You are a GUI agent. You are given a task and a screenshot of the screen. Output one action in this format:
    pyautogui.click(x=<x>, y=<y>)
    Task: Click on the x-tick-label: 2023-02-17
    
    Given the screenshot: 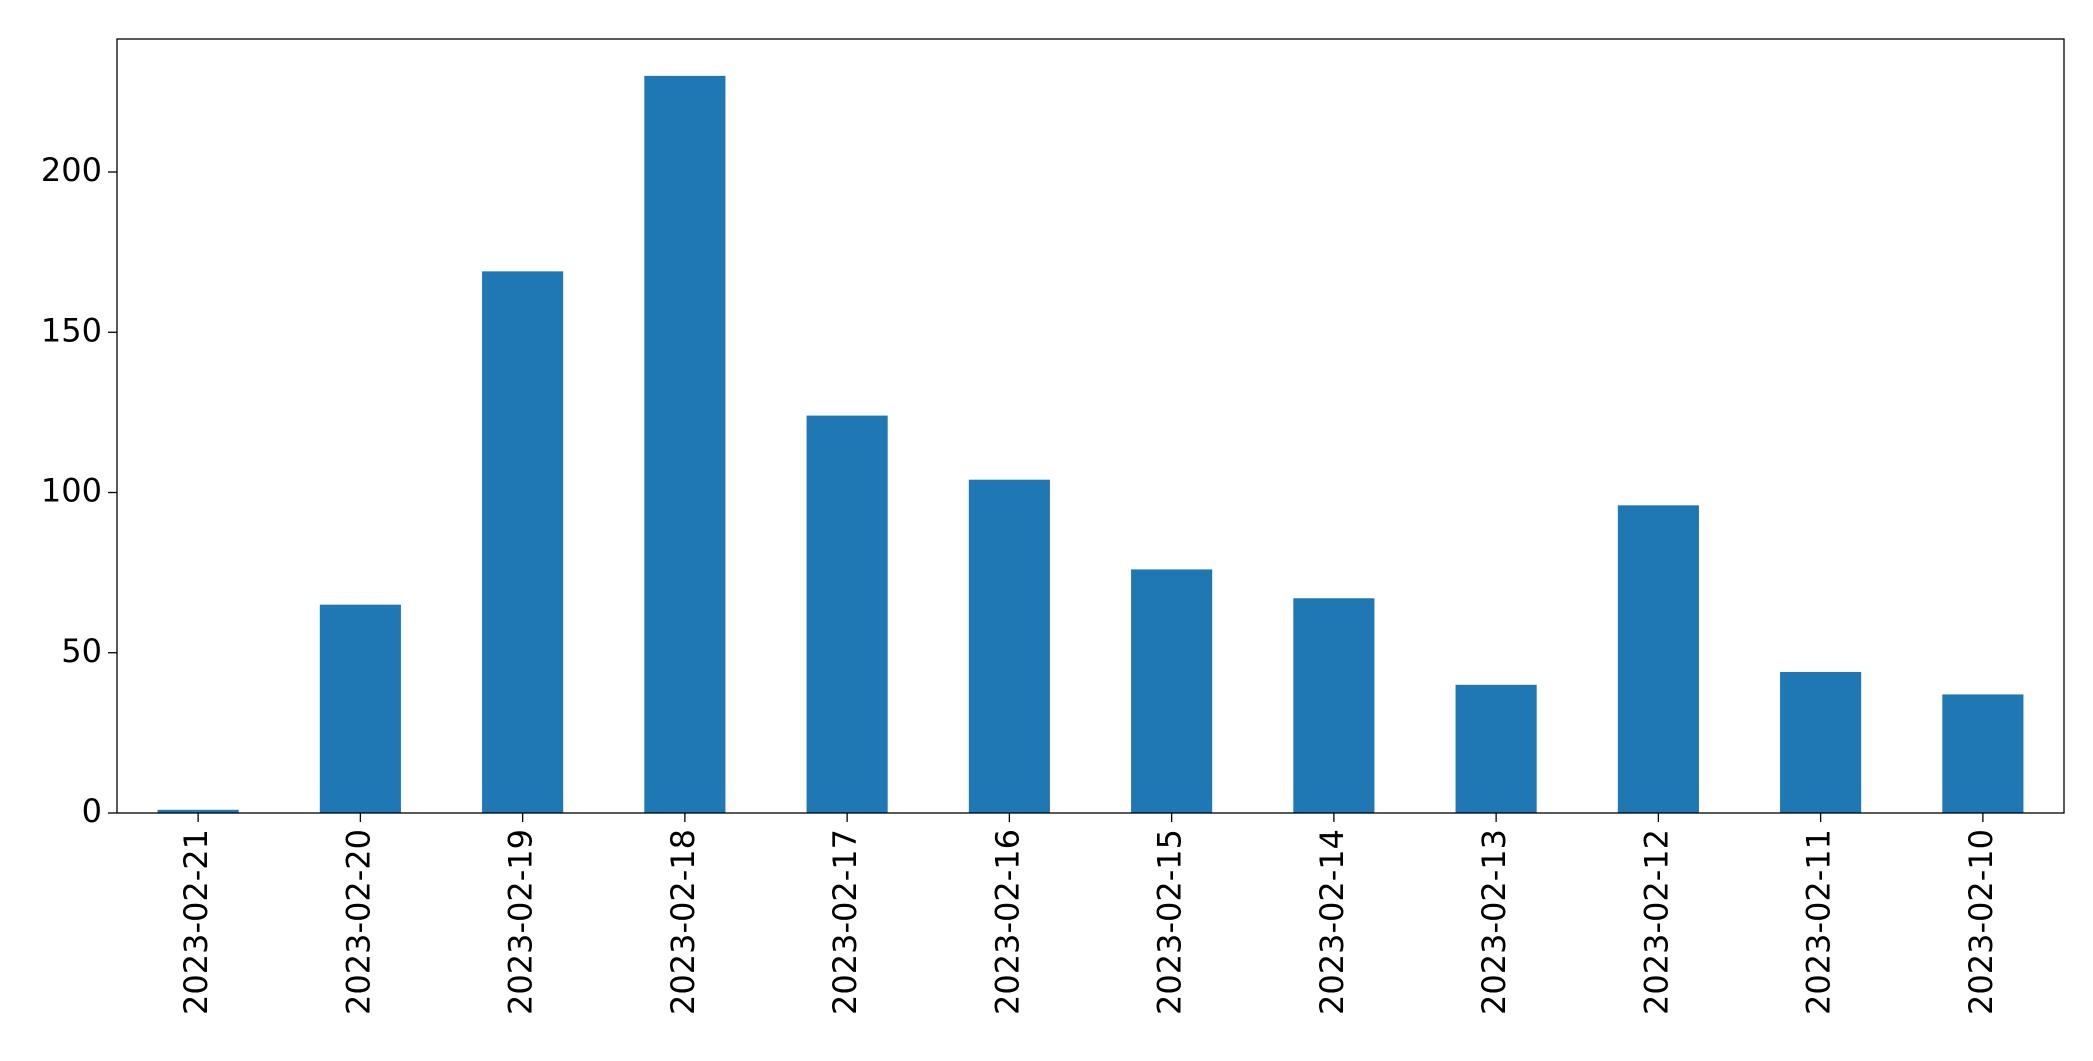 What is the action you would take?
    pyautogui.click(x=845, y=922)
    